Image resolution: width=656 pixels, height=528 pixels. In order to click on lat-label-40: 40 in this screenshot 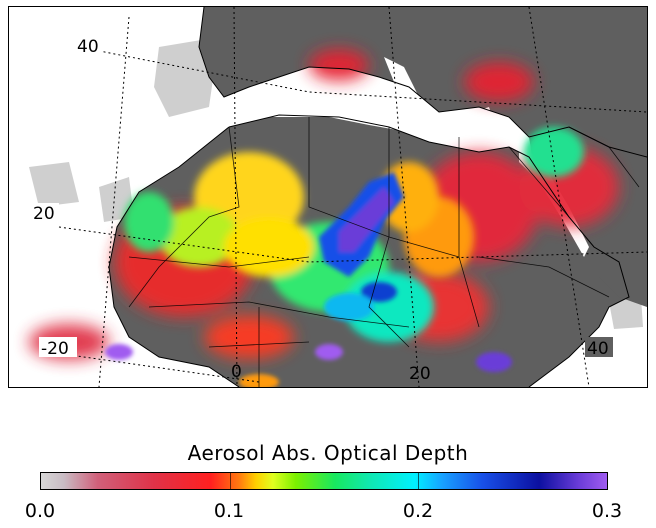, I will do `click(88, 47)`.